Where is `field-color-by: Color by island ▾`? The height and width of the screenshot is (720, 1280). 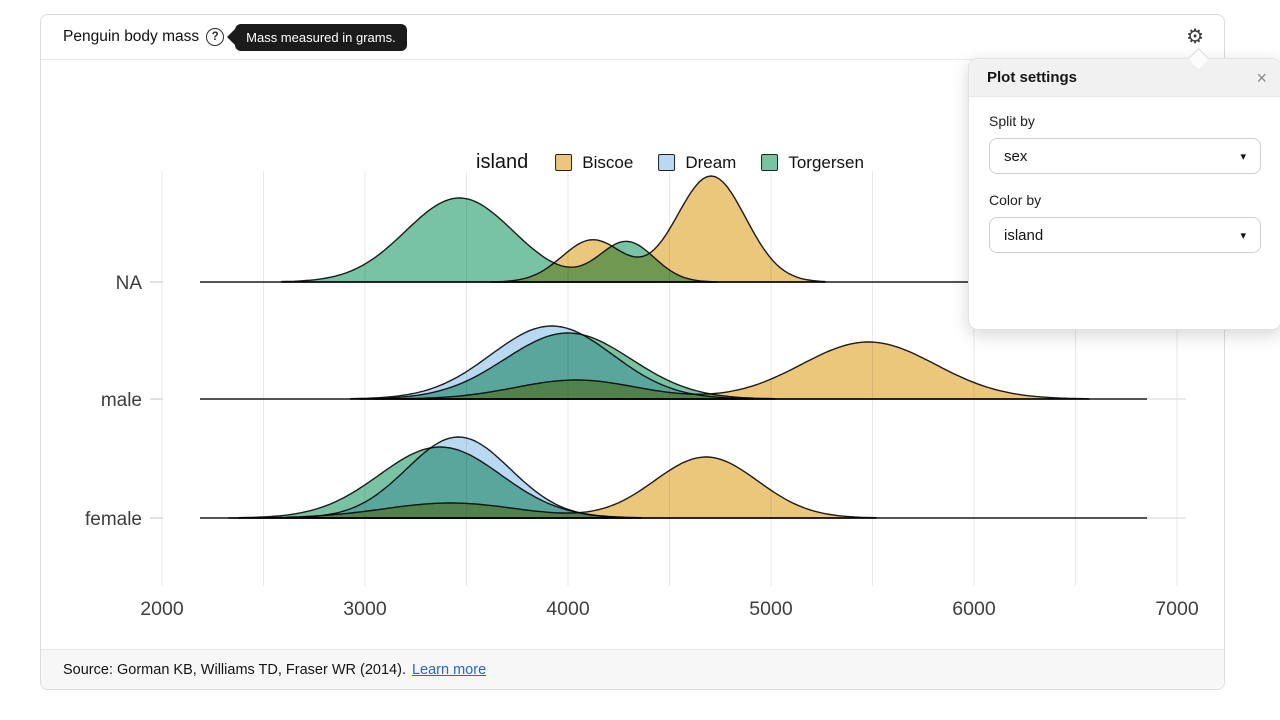 field-color-by: Color by island ▾ is located at coordinates (1125, 222).